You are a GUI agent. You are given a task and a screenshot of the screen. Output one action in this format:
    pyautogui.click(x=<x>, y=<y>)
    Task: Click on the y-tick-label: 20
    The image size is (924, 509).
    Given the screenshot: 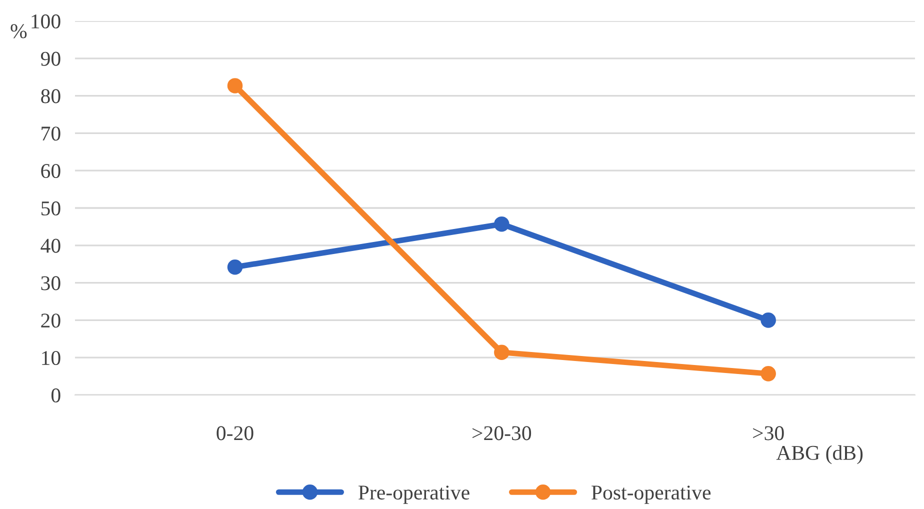 What is the action you would take?
    pyautogui.click(x=50, y=321)
    